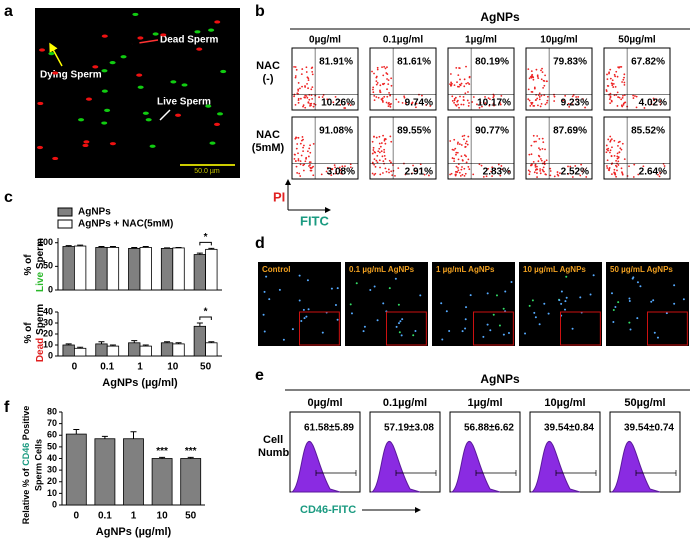 The width and height of the screenshot is (700, 557). What do you see at coordinates (75, 367) in the screenshot?
I see `x-tick-label: 0` at bounding box center [75, 367].